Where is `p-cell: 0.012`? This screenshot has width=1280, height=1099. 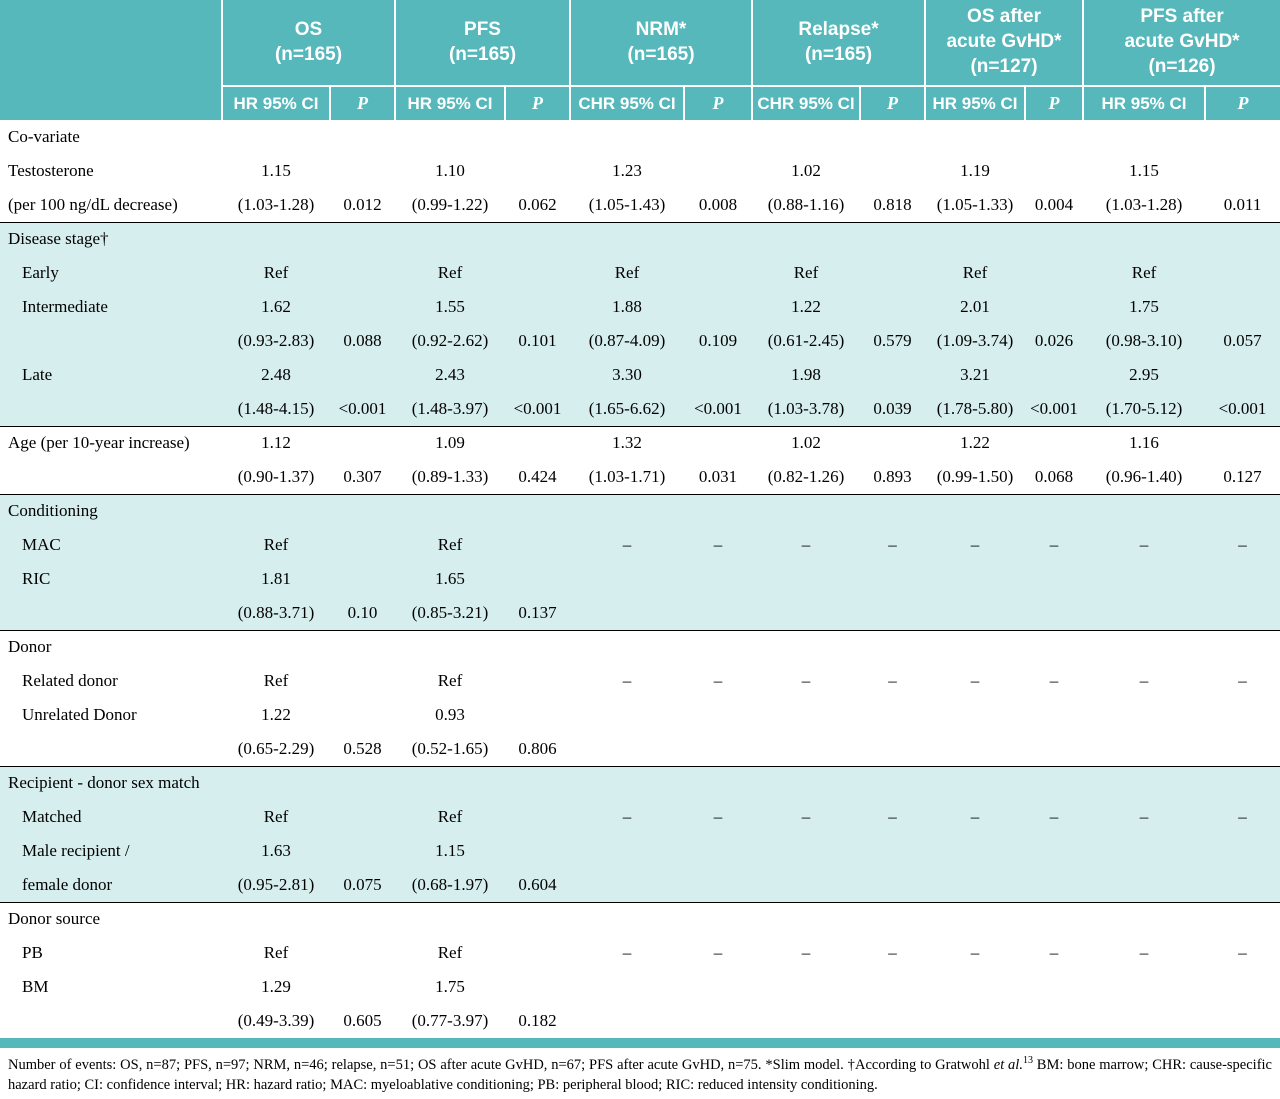
p-cell: 0.012 is located at coordinates (362, 205).